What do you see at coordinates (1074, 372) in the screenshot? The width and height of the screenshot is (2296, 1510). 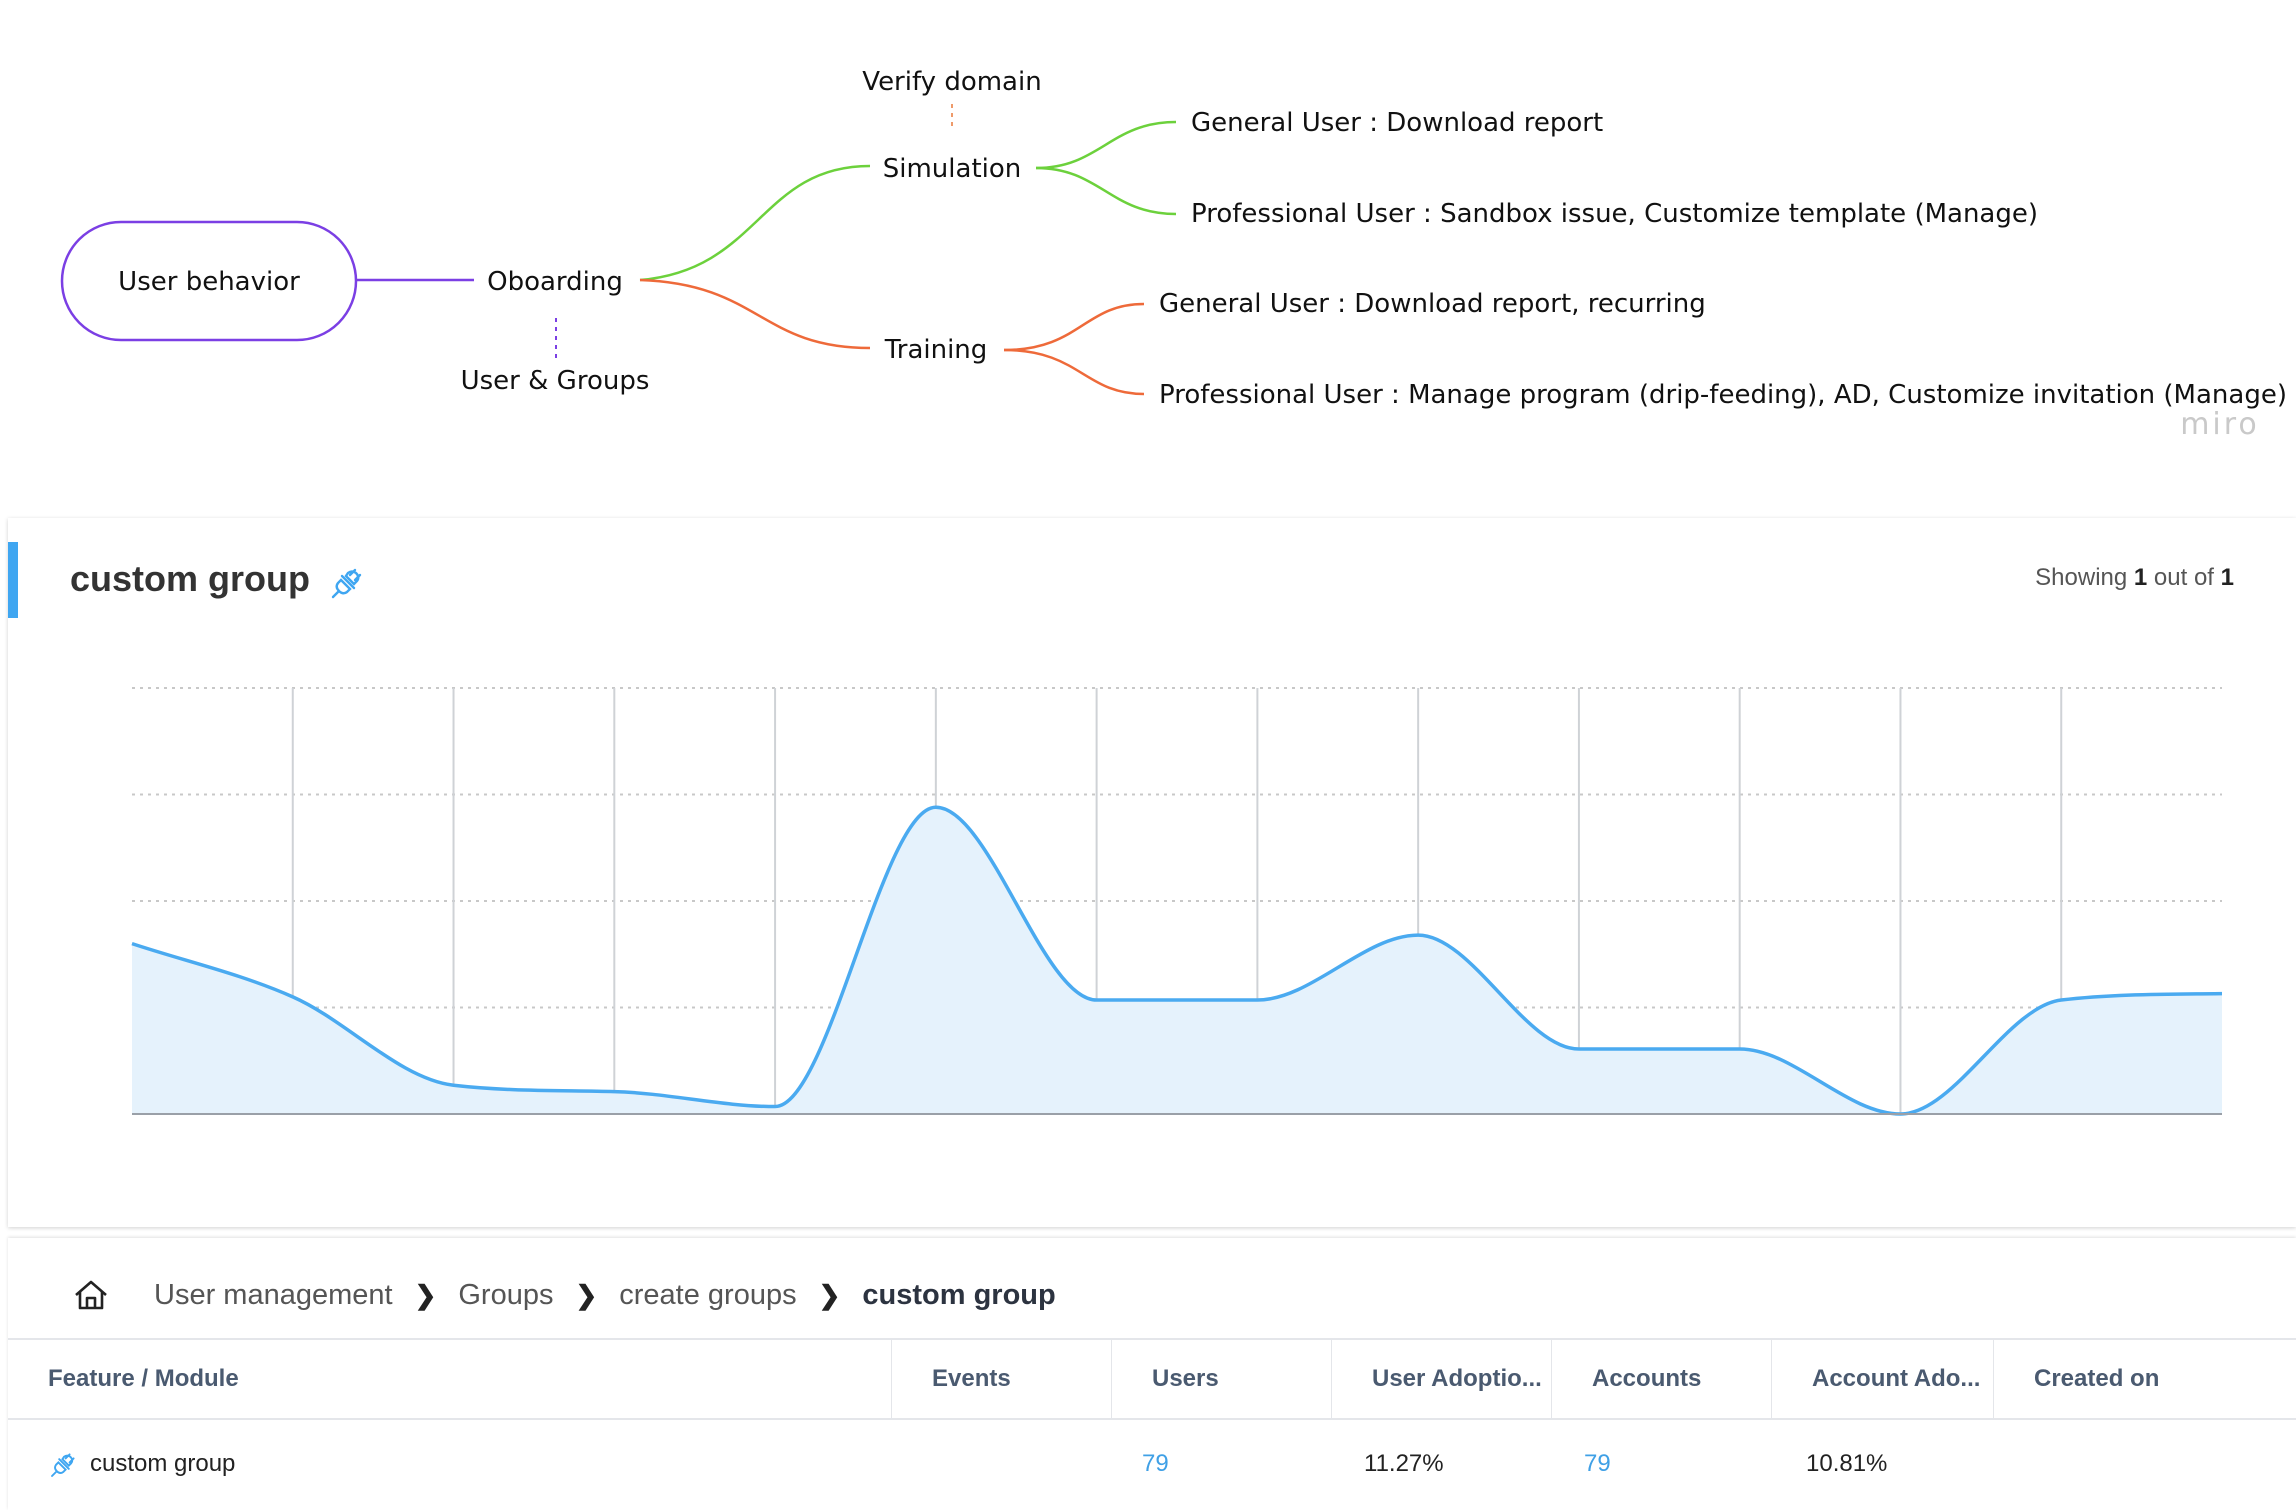 I see `connector-training-professional` at bounding box center [1074, 372].